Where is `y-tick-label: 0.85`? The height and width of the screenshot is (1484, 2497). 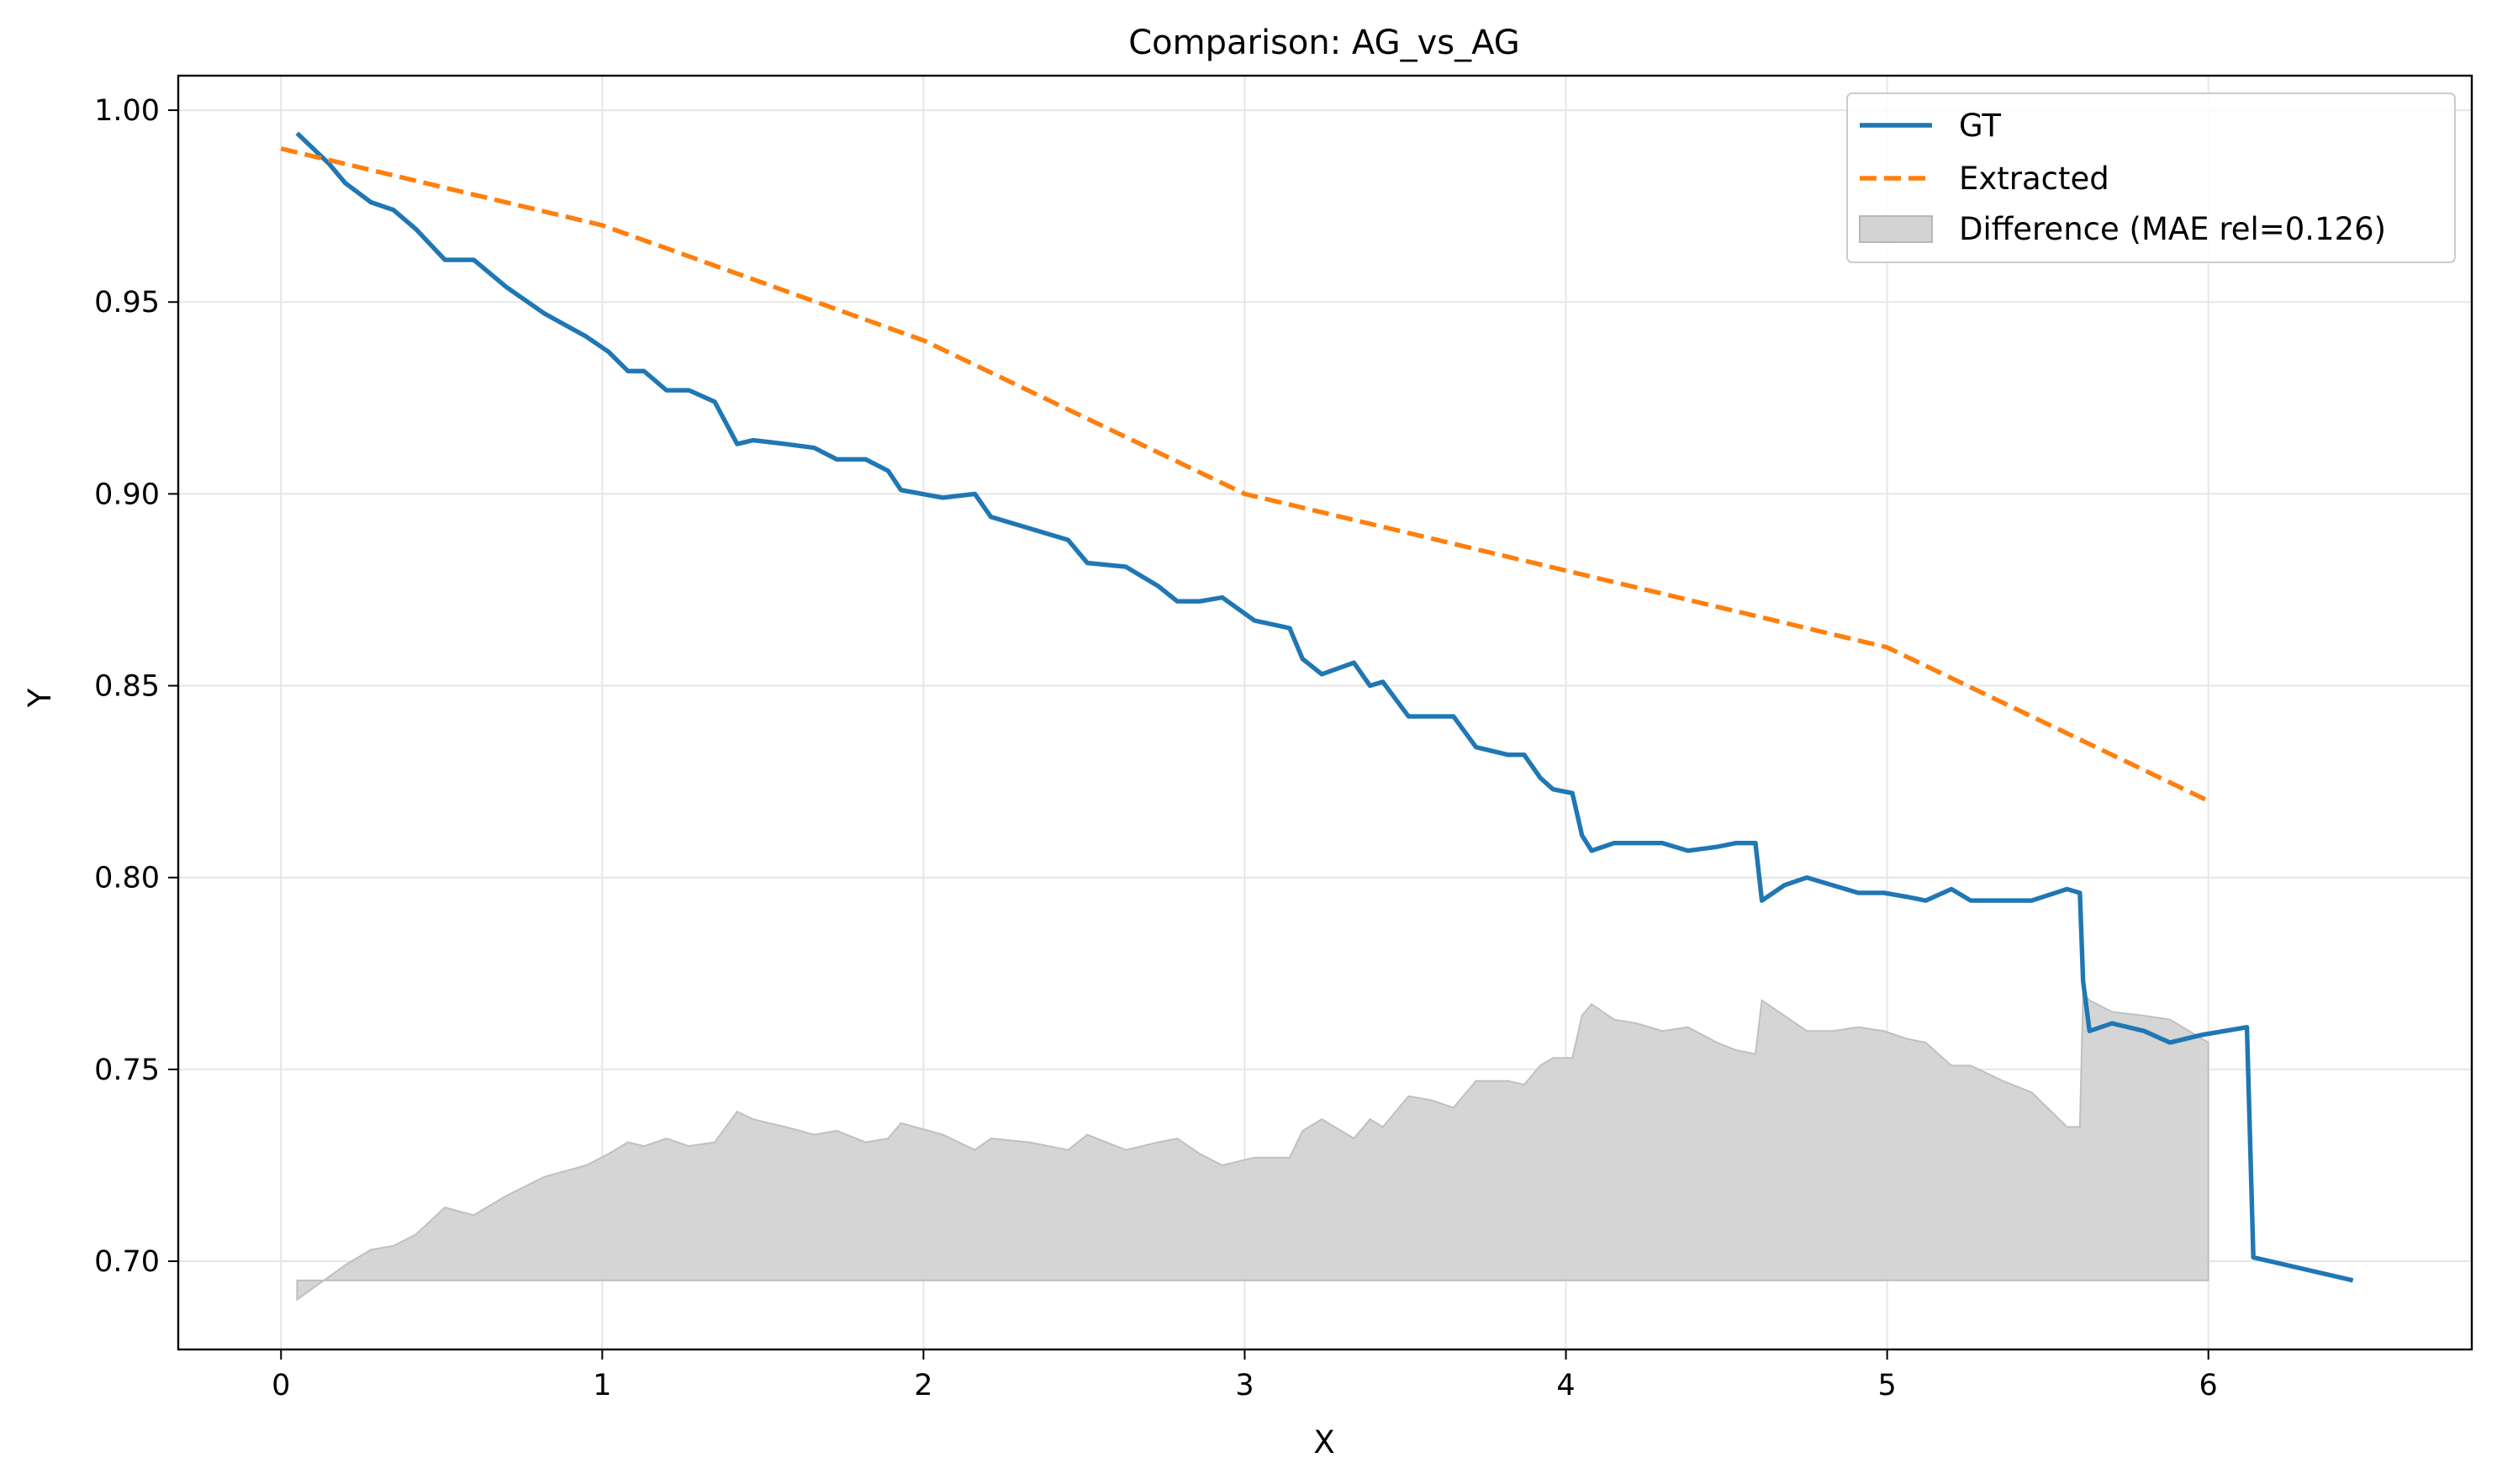
y-tick-label: 0.85 is located at coordinates (127, 687).